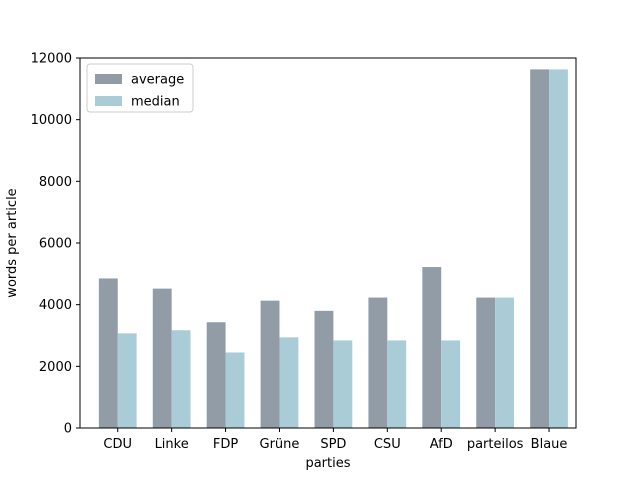  I want to click on bar-median-Blaue, so click(558, 249).